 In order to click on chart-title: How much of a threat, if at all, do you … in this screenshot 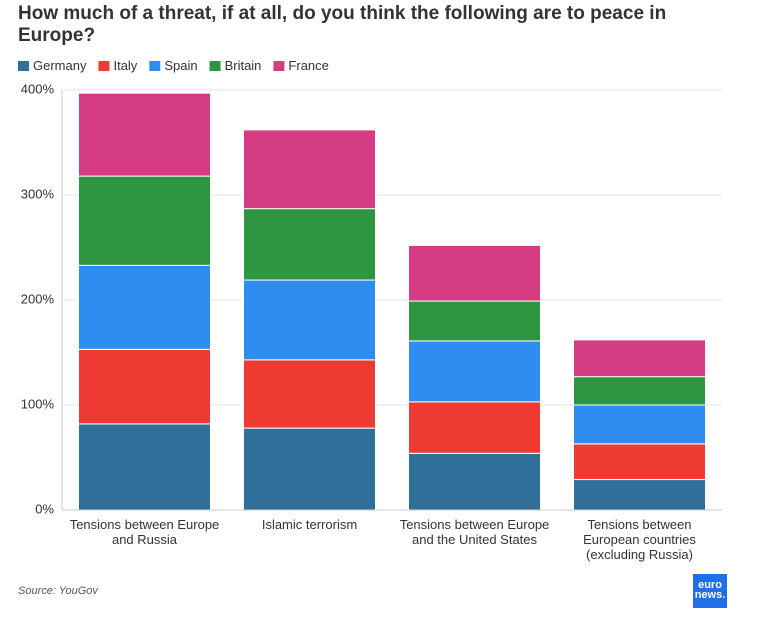, I will do `click(342, 24)`.